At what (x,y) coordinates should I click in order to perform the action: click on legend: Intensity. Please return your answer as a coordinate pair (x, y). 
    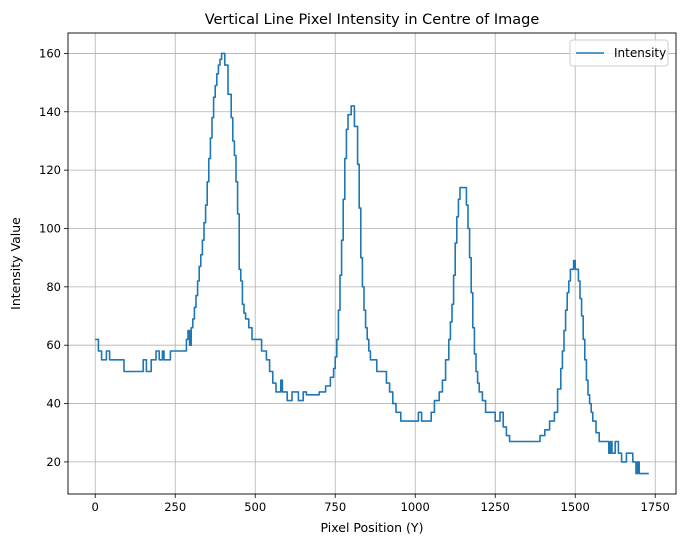
    Looking at the image, I should click on (619, 53).